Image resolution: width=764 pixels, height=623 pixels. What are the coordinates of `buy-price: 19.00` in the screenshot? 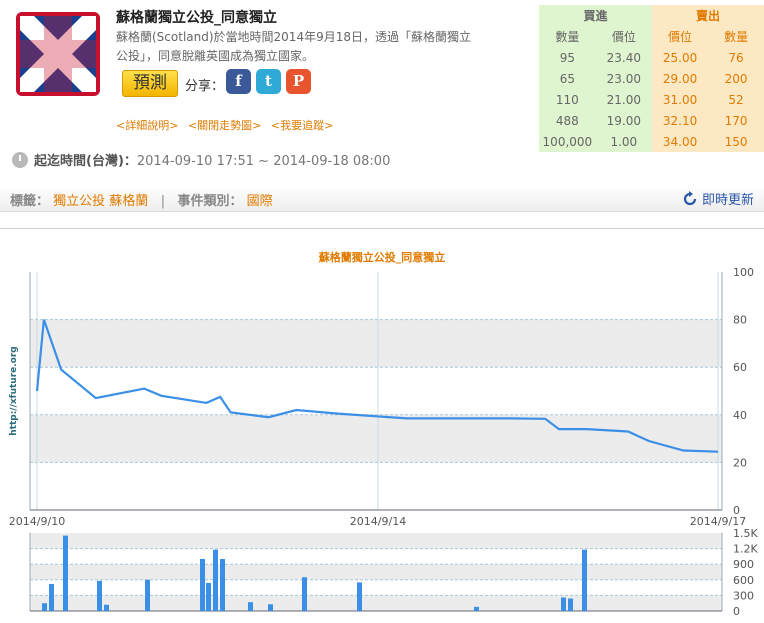 It's located at (623, 120).